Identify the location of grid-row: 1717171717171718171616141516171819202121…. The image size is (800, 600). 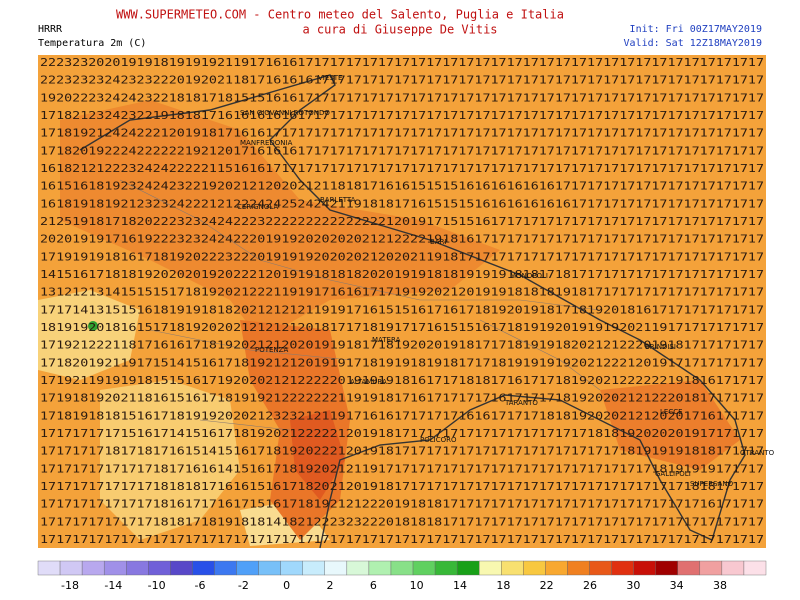
(402, 468).